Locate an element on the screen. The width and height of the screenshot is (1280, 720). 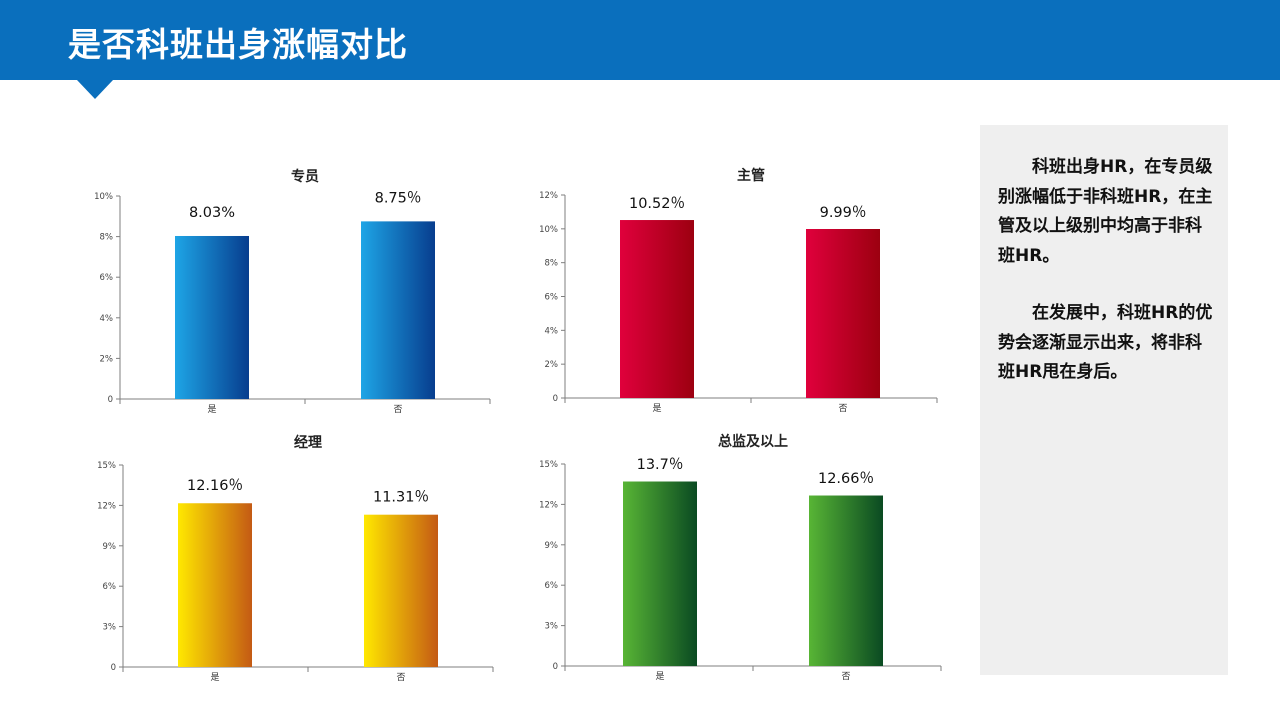
data-label: 12.16％ is located at coordinates (215, 486).